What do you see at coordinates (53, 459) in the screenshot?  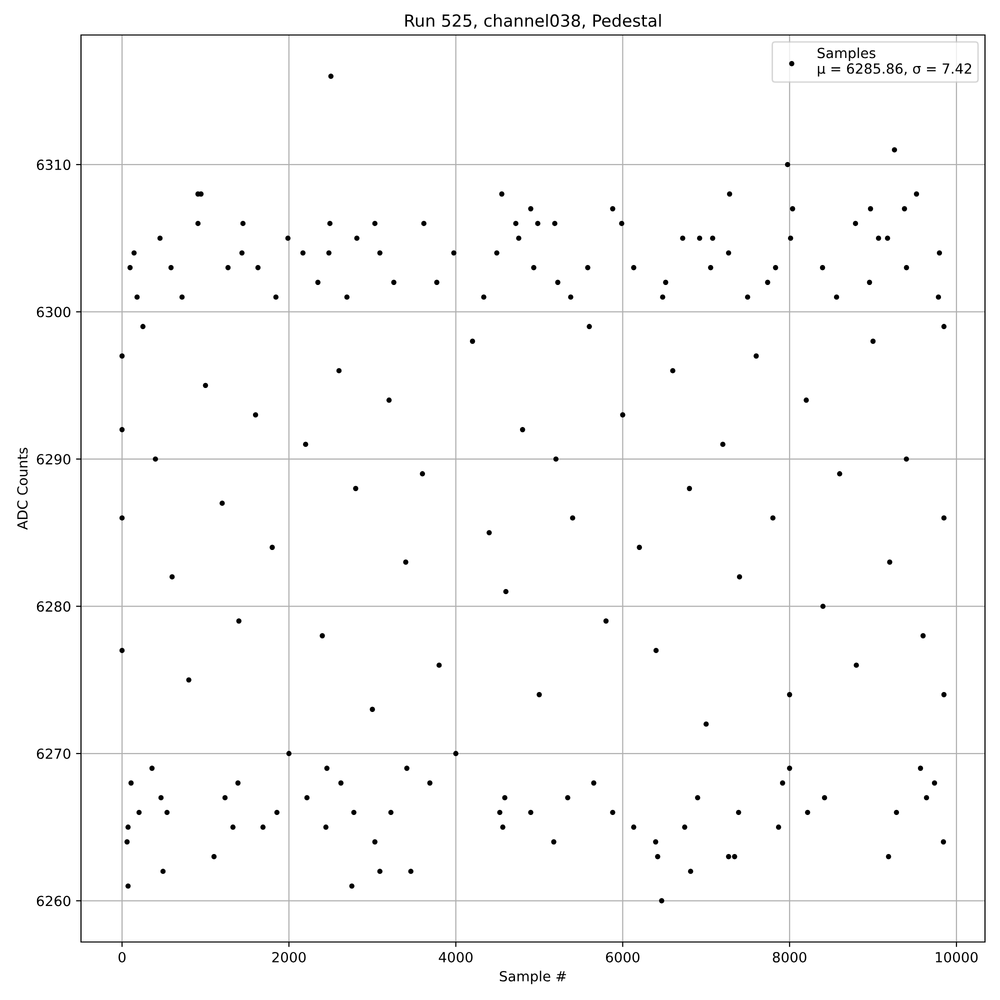 I see `y-tick-label: 6290` at bounding box center [53, 459].